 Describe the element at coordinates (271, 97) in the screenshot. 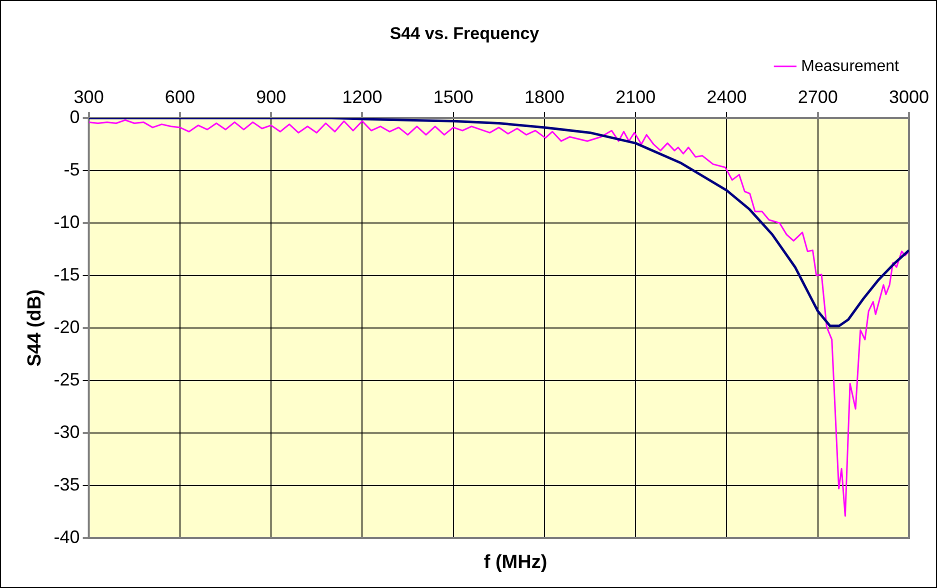

I see `x-tick-label: 900` at that location.